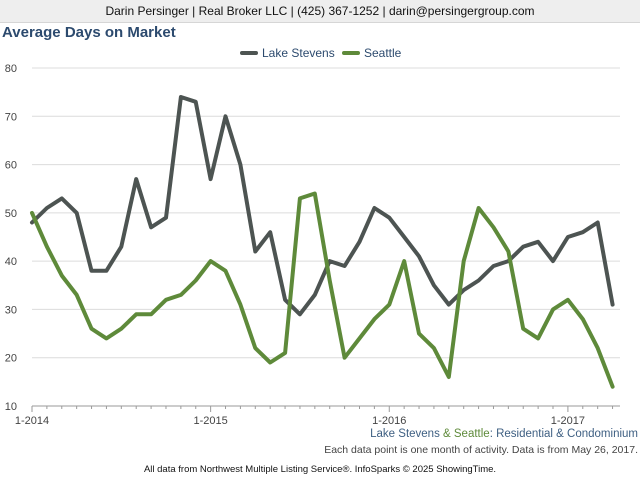 The image size is (640, 480). What do you see at coordinates (389, 421) in the screenshot?
I see `x-tick-label-1-2016: 1-2016` at bounding box center [389, 421].